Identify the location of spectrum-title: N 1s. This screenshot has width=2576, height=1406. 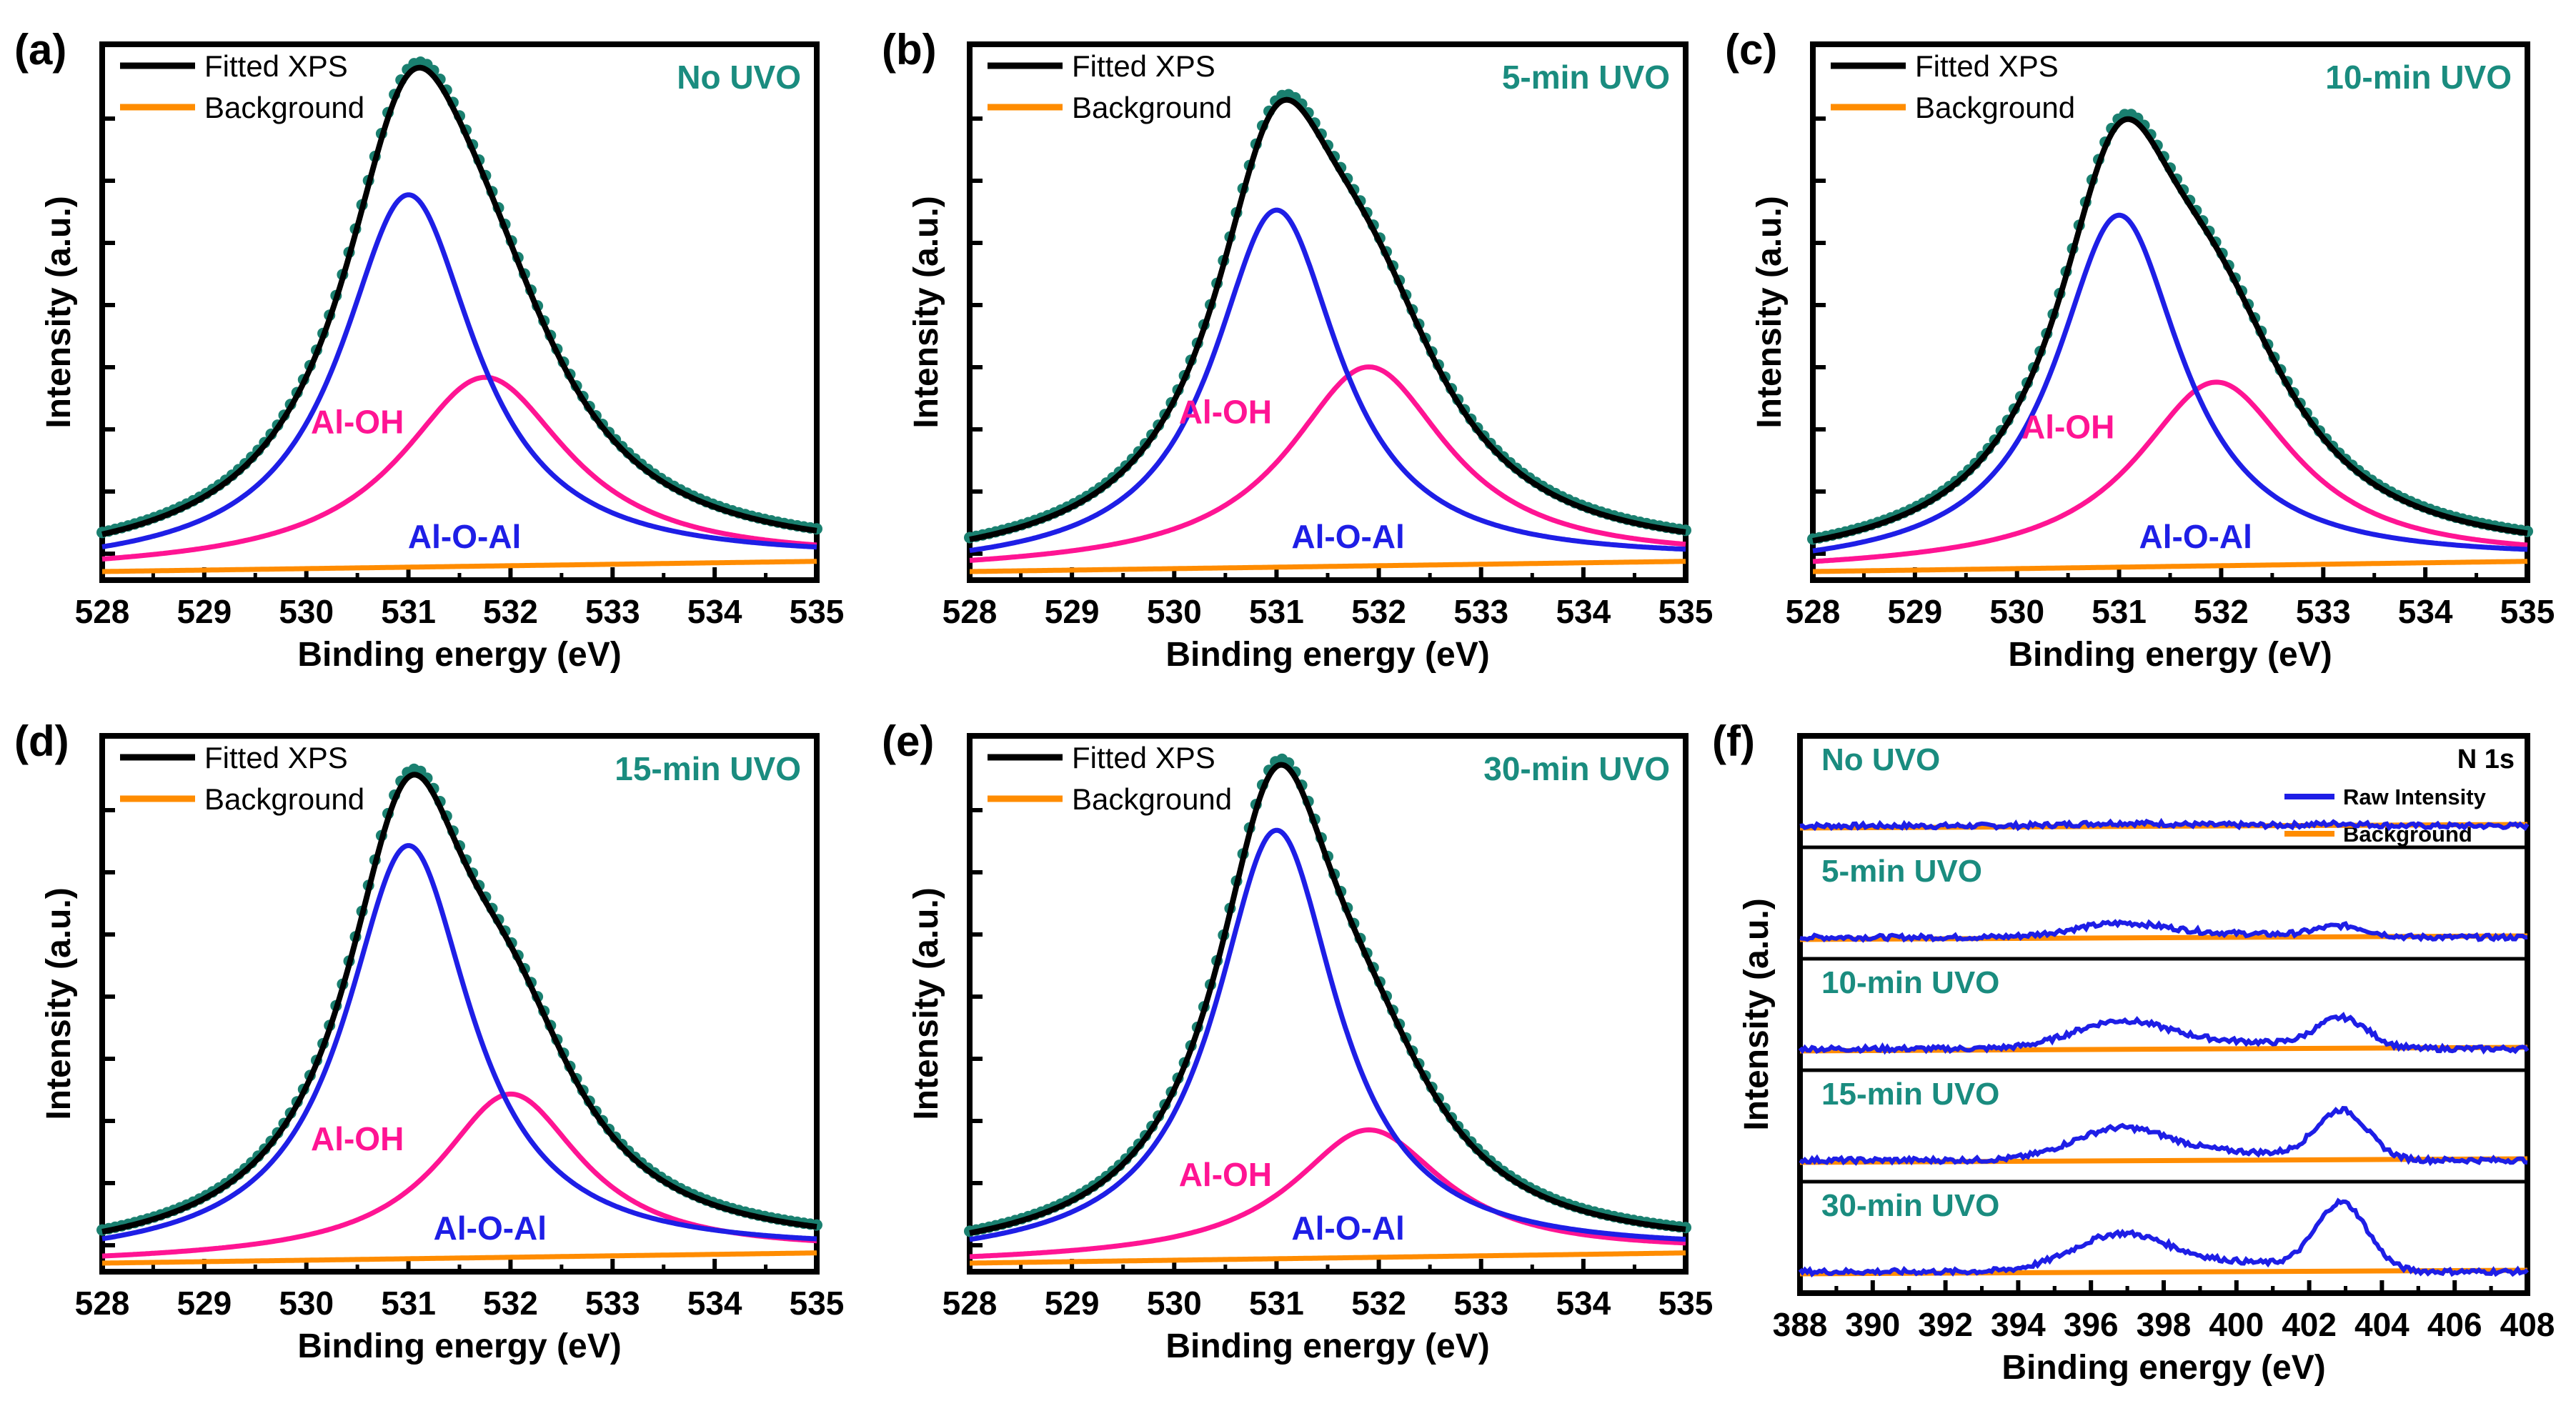
(2486, 759).